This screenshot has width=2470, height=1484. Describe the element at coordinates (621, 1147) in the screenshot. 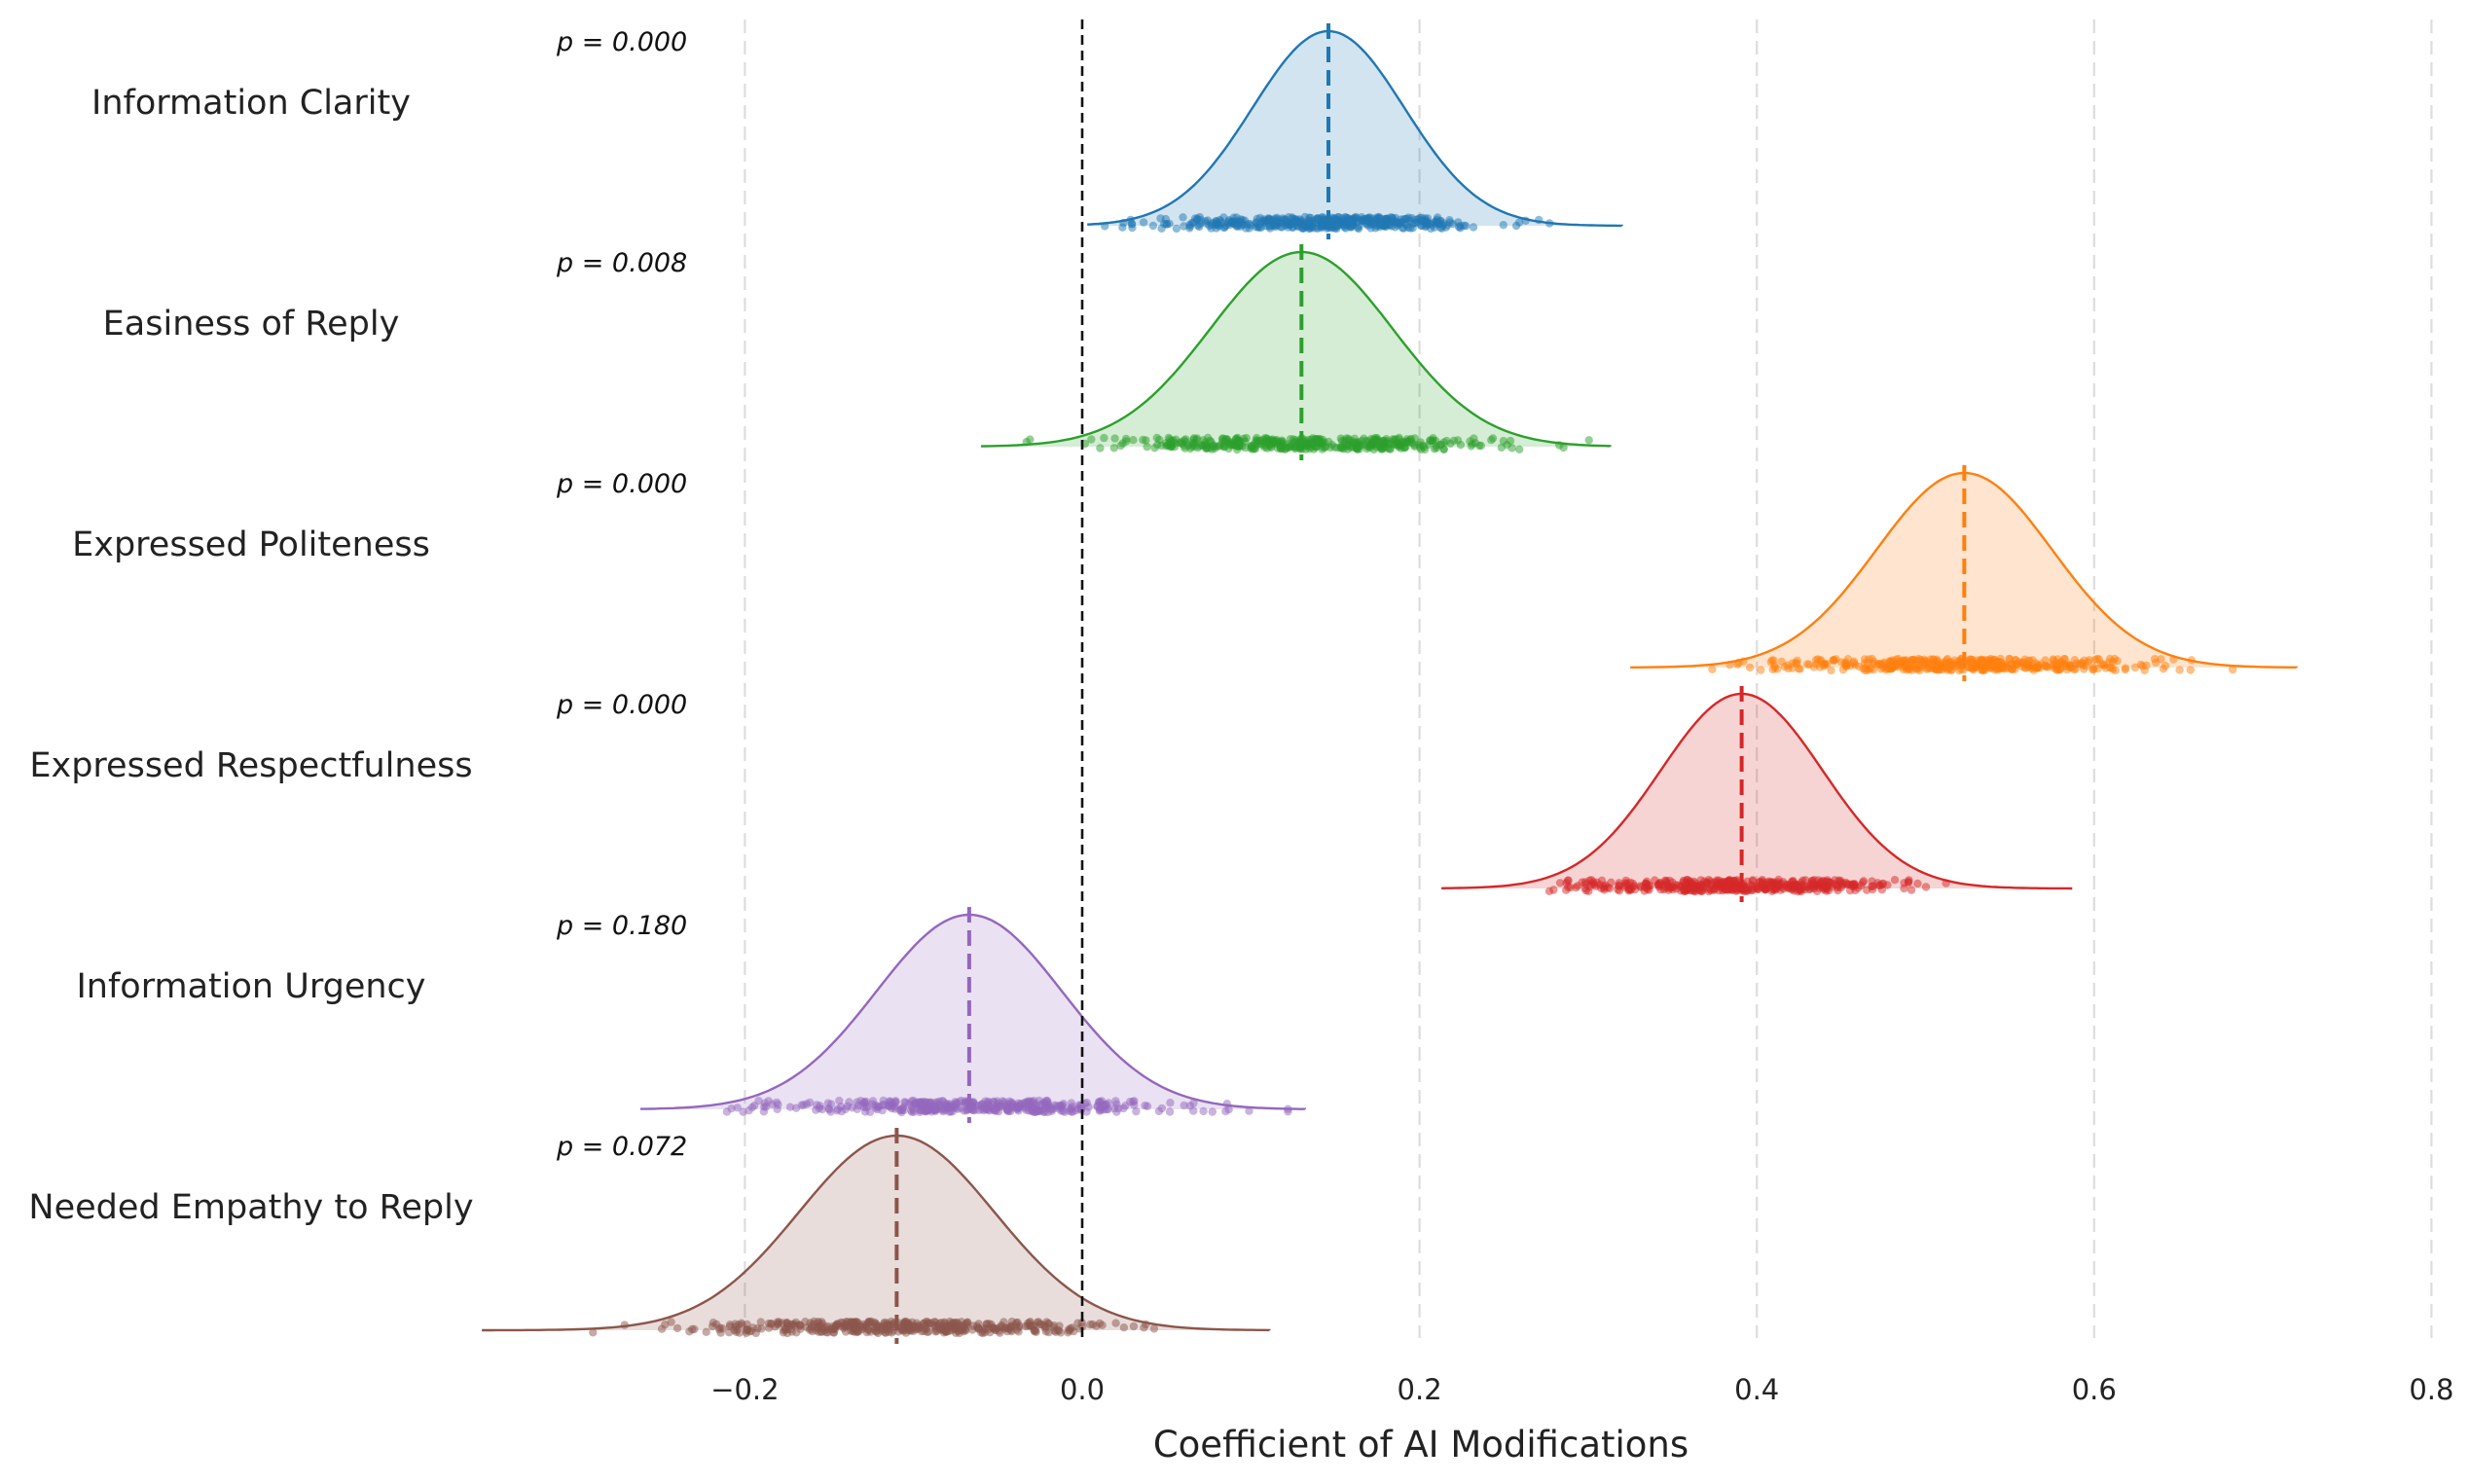

I see `p-value-label: p = 0.072` at that location.